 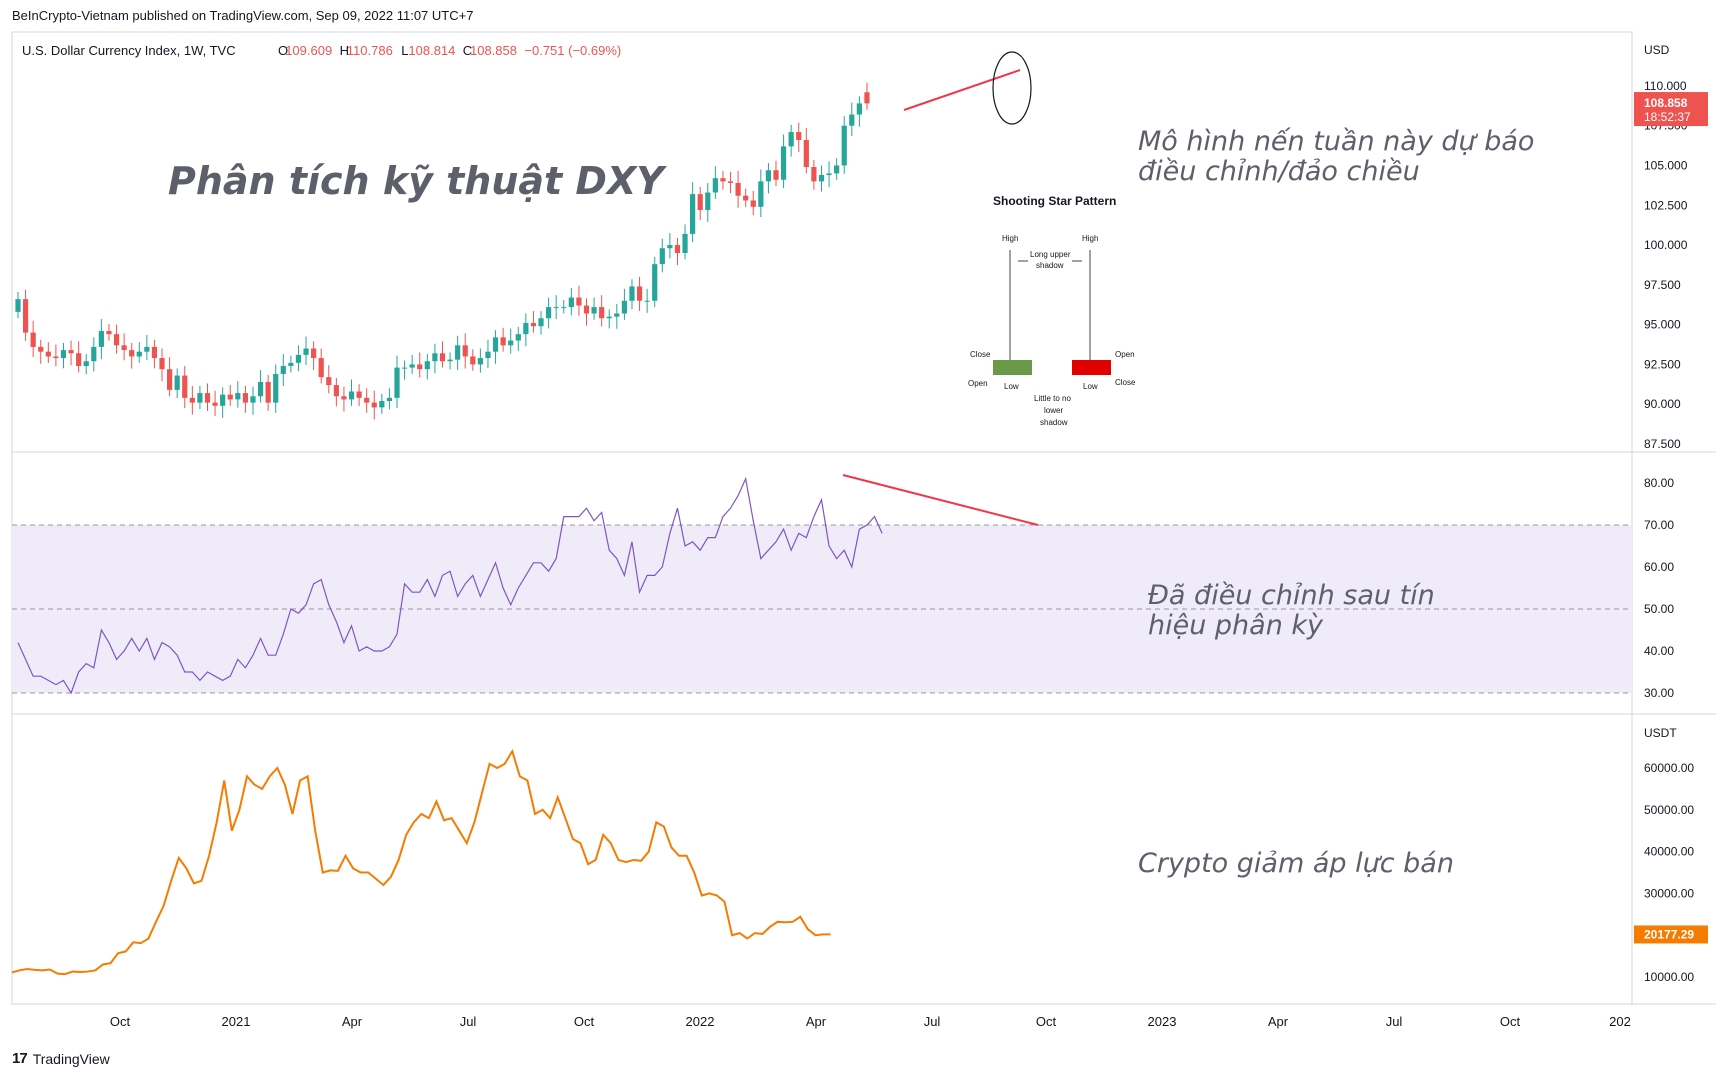 What do you see at coordinates (1662, 364) in the screenshot?
I see `price-tick-label: 92.500` at bounding box center [1662, 364].